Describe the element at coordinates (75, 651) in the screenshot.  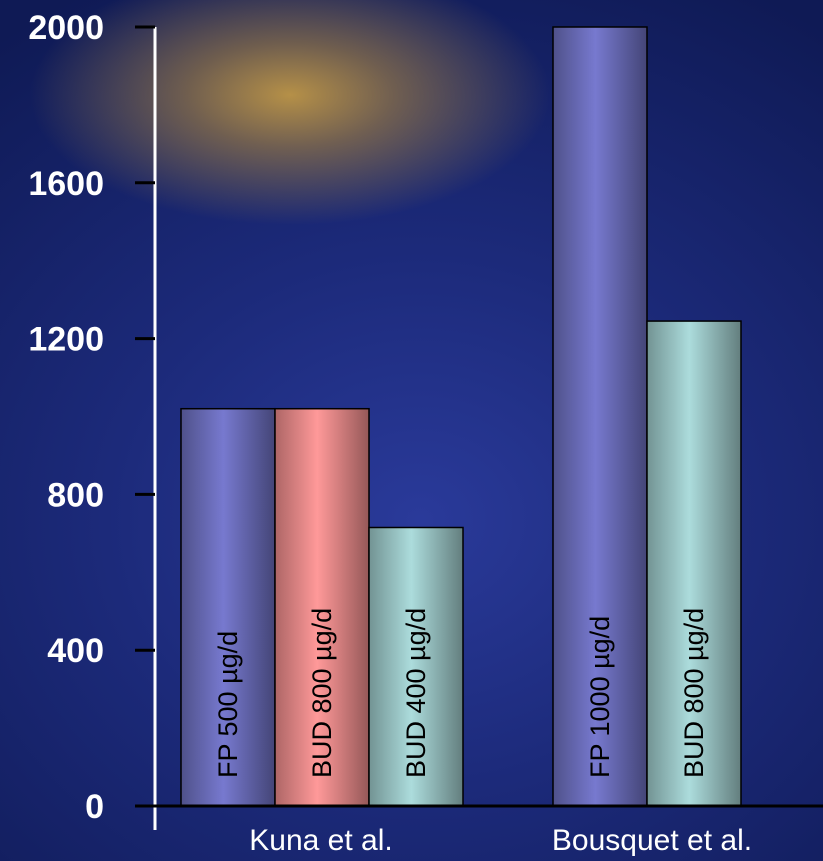
I see `y-tick-label: 400` at that location.